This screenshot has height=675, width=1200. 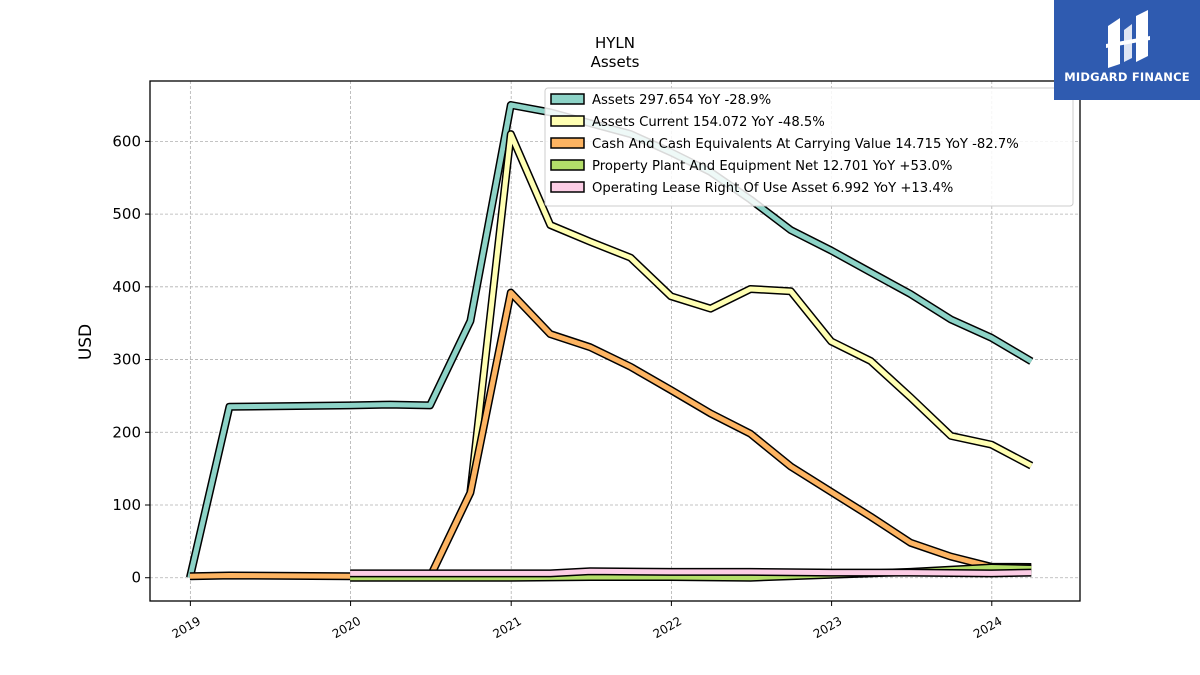 What do you see at coordinates (346, 627) in the screenshot?
I see `x-tick-label: 2020` at bounding box center [346, 627].